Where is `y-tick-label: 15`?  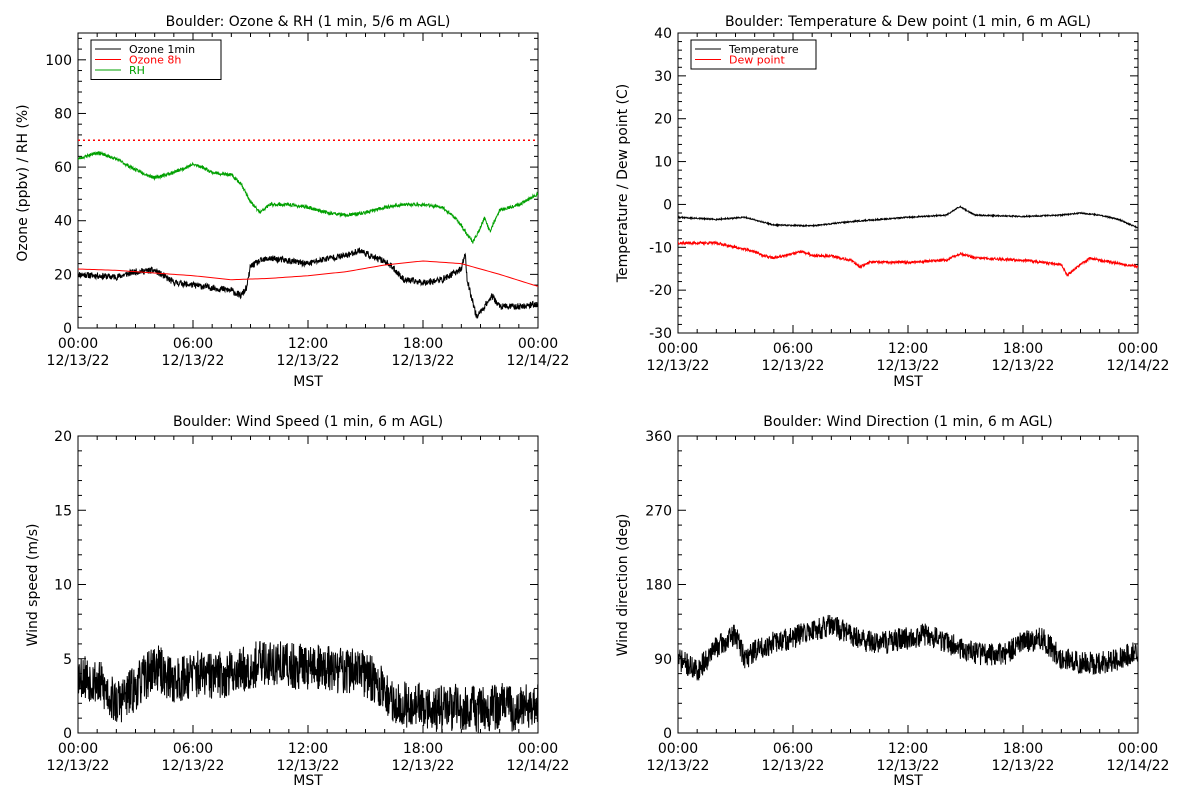
y-tick-label: 15 is located at coordinates (63, 511).